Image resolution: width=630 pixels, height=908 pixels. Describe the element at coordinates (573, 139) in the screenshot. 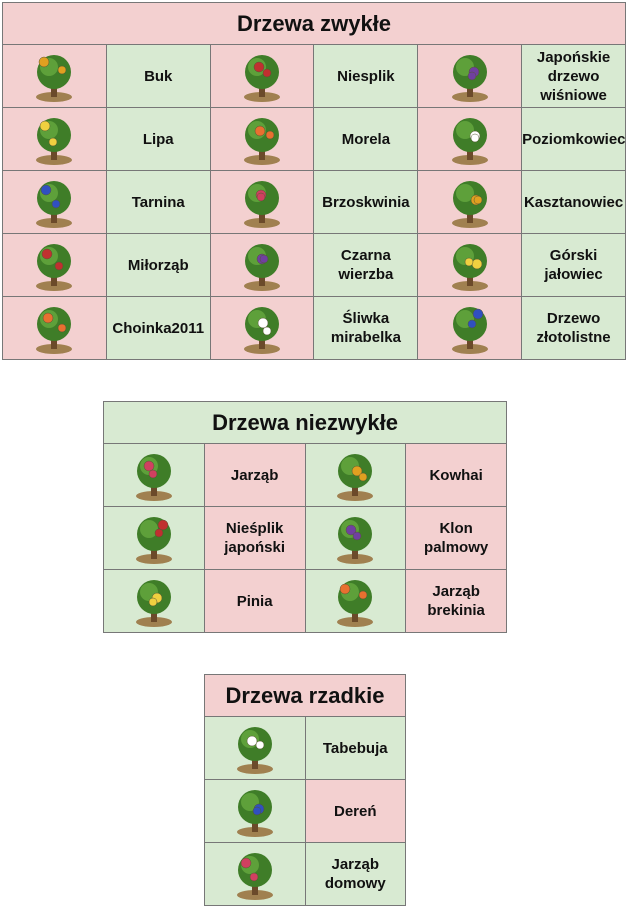

I see `tree-name: Poziomkowiec` at that location.